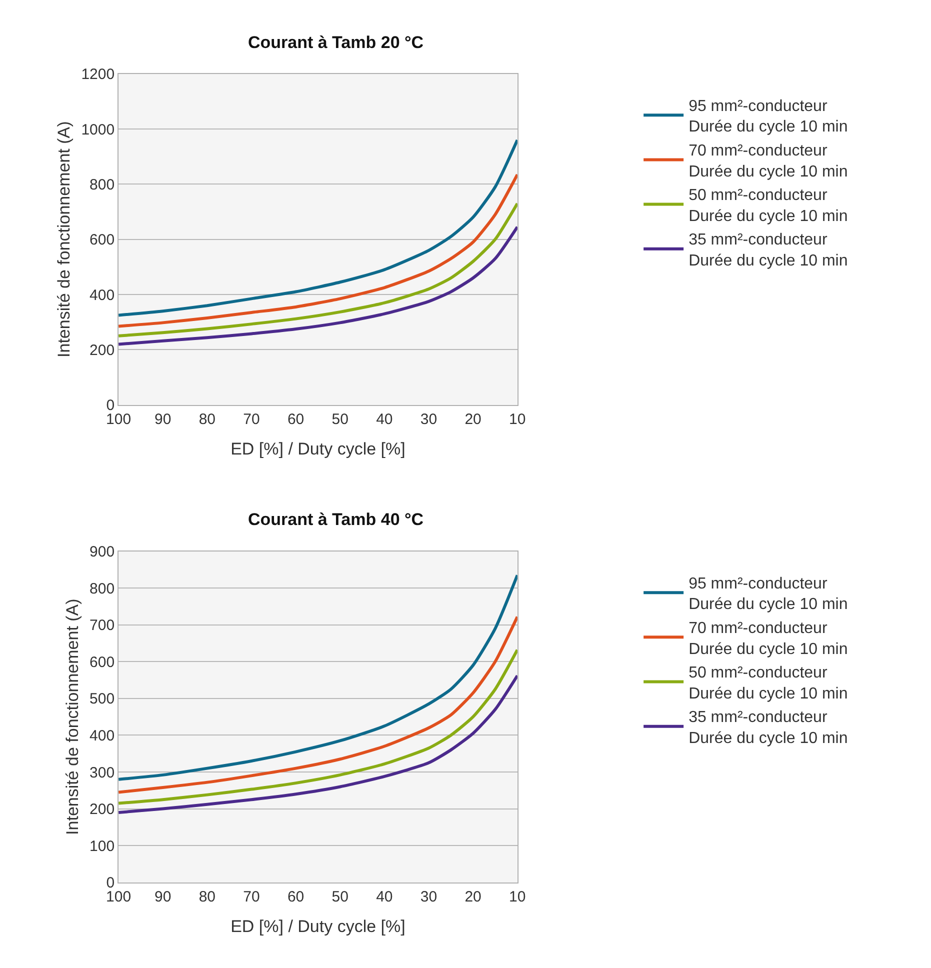 The image size is (931, 968). Describe the element at coordinates (102, 846) in the screenshot. I see `y-tick-label: 100` at that location.